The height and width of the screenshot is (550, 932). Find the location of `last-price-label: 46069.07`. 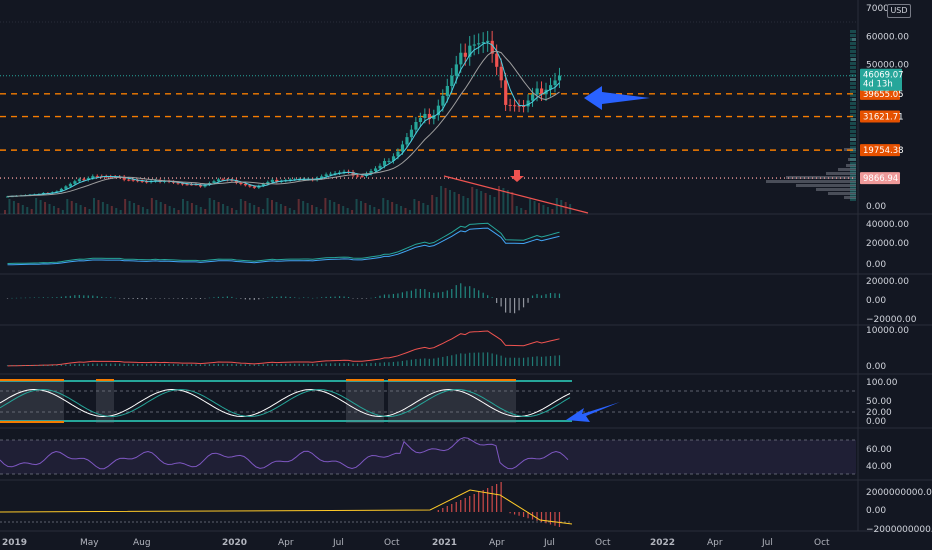

last-price-label: 46069.07 is located at coordinates (883, 76).